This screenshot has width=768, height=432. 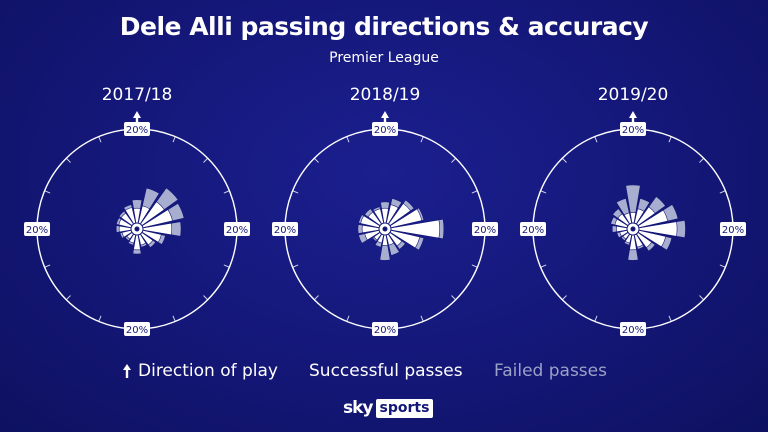 I want to click on chart-1-scale-left: 20%, so click(x=37, y=230).